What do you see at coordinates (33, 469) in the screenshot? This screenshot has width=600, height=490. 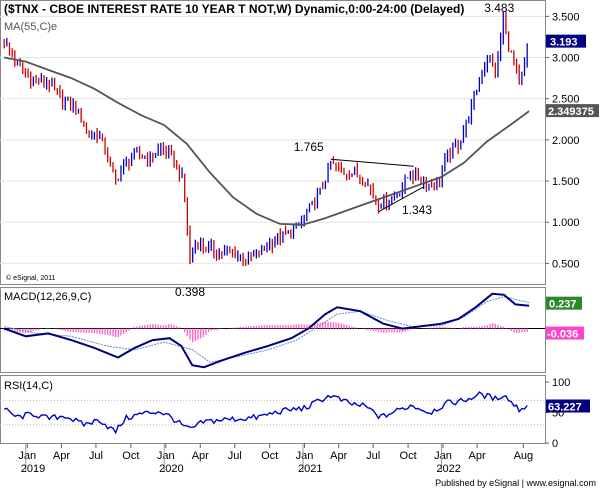 I see `x-year-label: 2019` at bounding box center [33, 469].